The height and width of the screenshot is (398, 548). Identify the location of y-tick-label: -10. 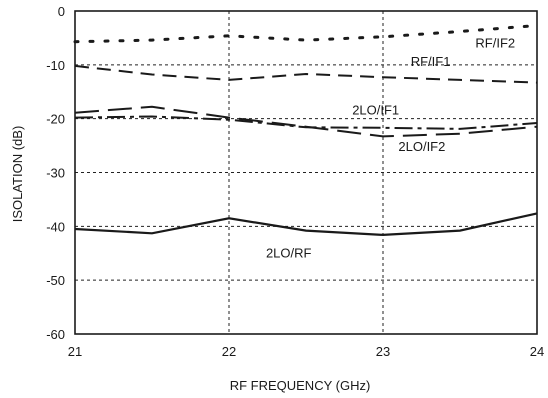
(55, 65).